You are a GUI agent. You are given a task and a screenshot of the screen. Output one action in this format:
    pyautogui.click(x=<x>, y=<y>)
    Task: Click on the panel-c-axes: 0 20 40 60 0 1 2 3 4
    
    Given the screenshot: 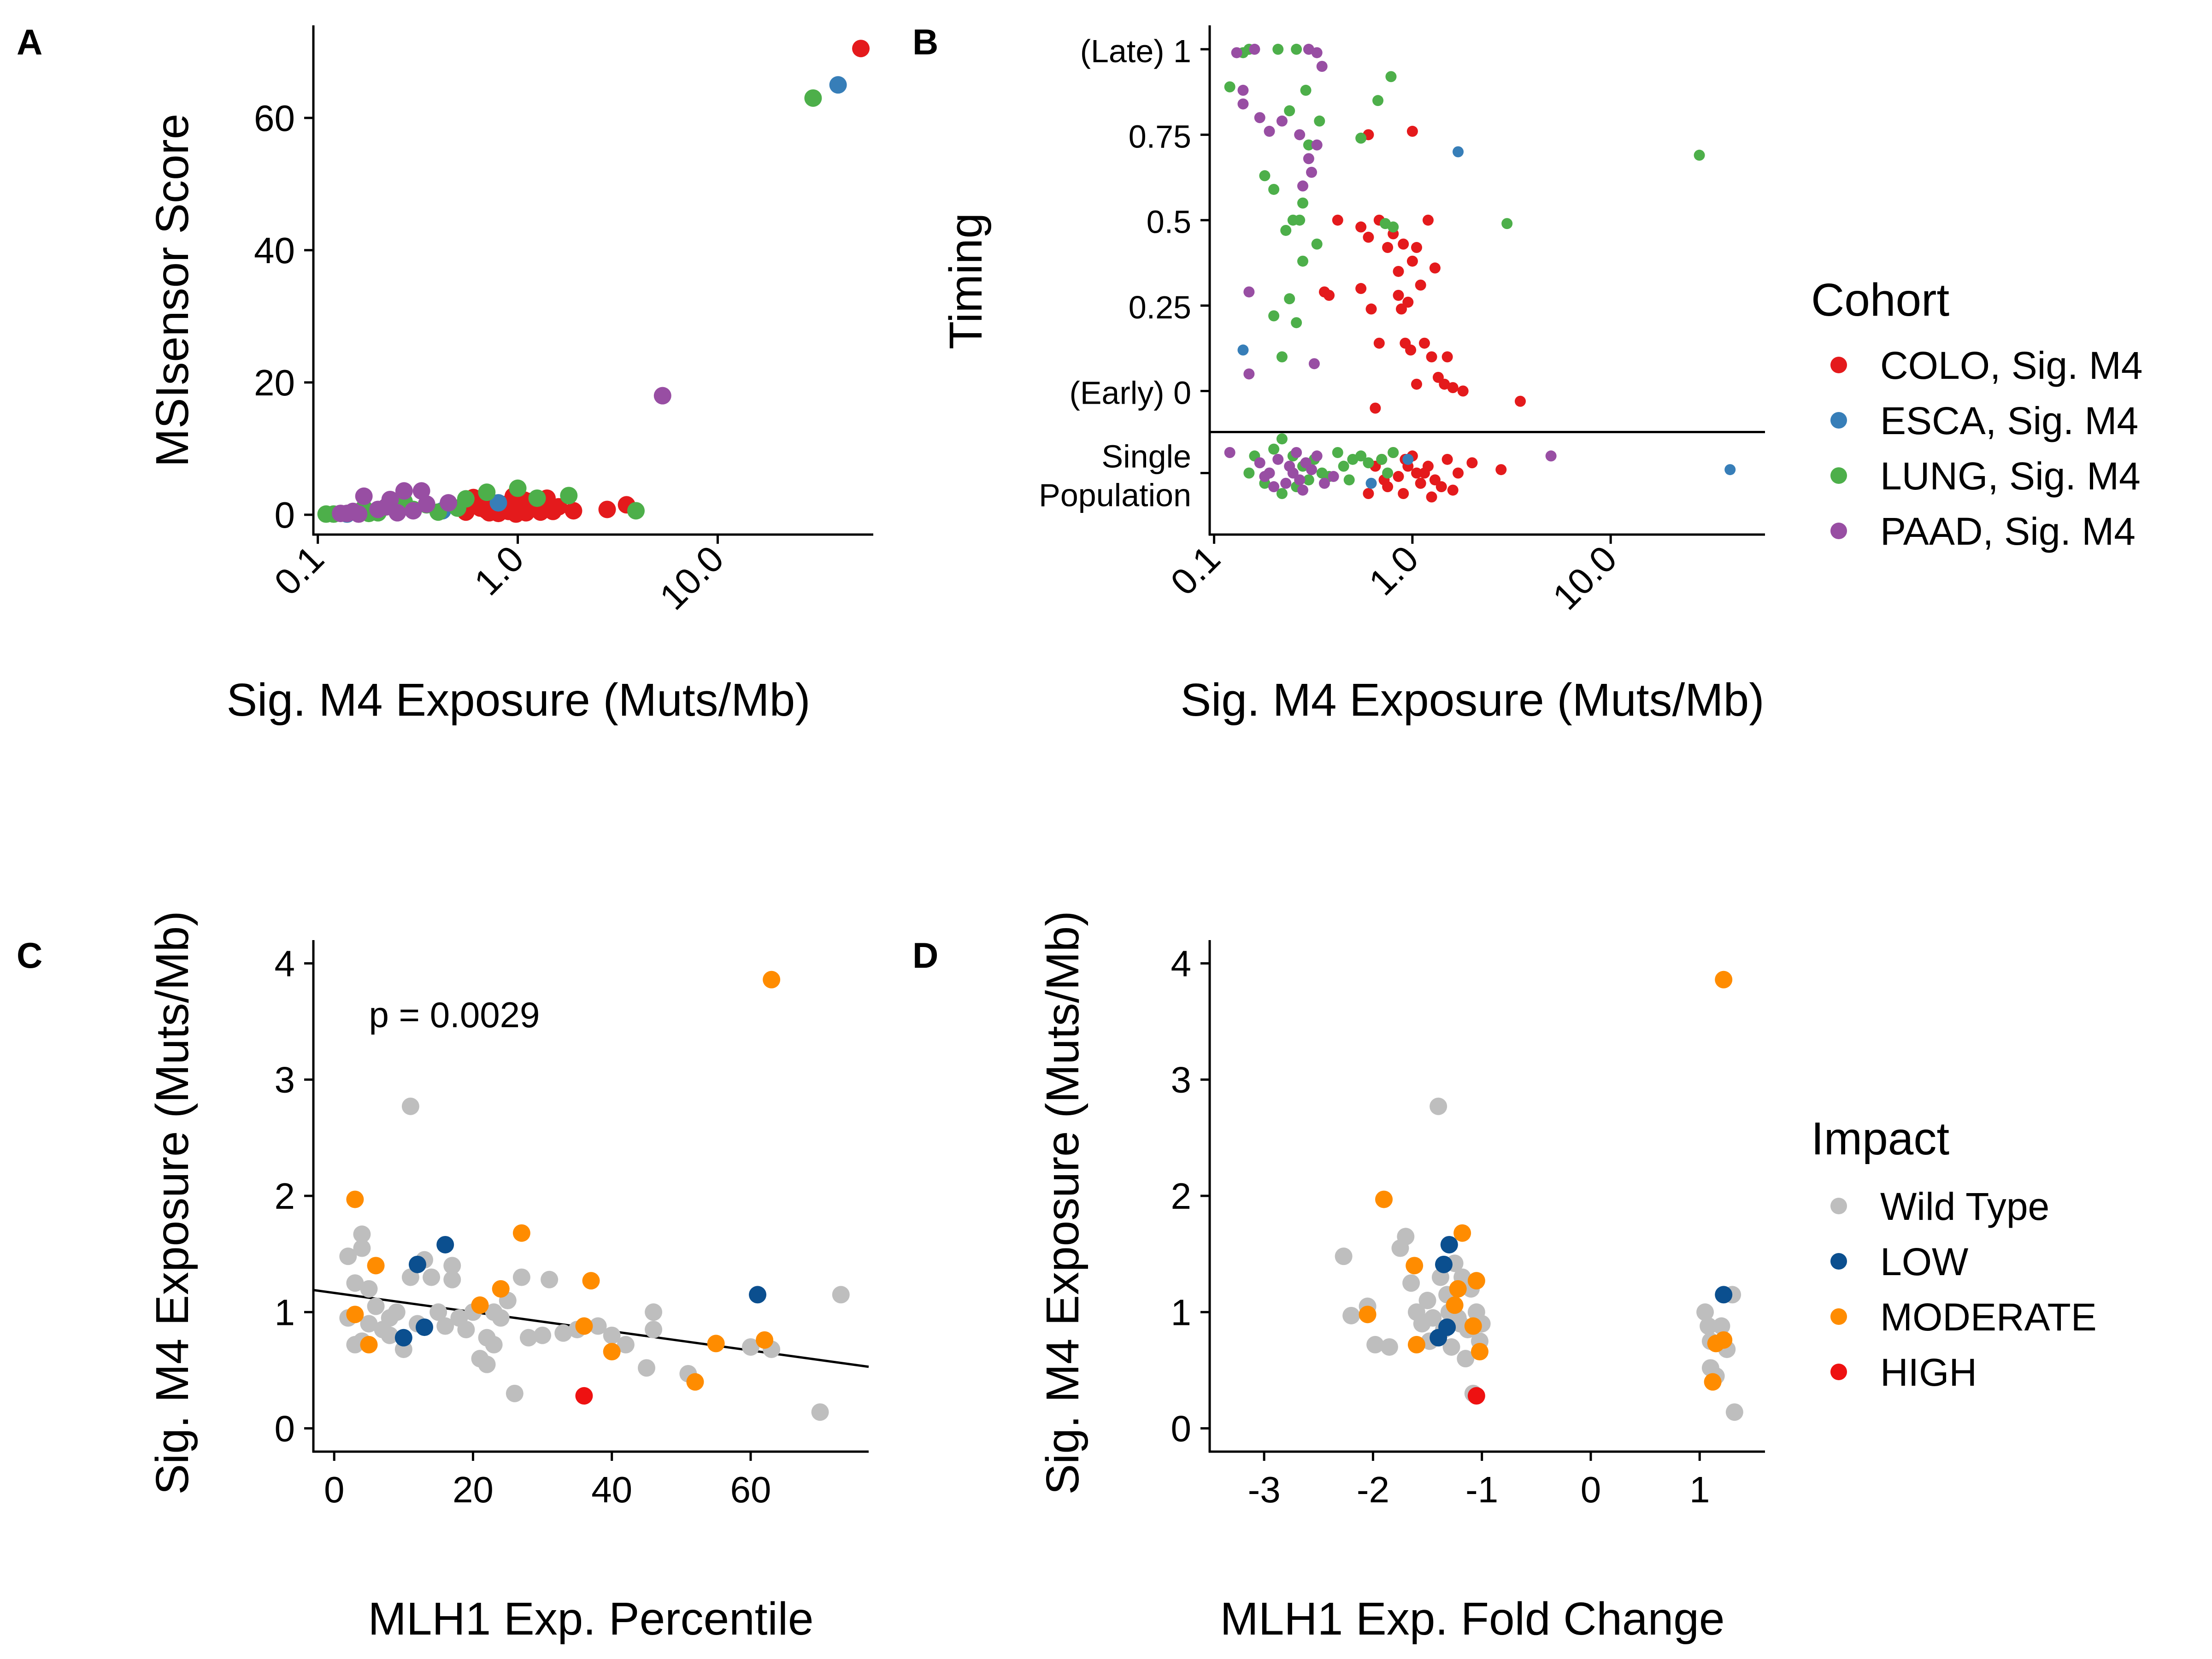 What is the action you would take?
    pyautogui.click(x=572, y=1225)
    